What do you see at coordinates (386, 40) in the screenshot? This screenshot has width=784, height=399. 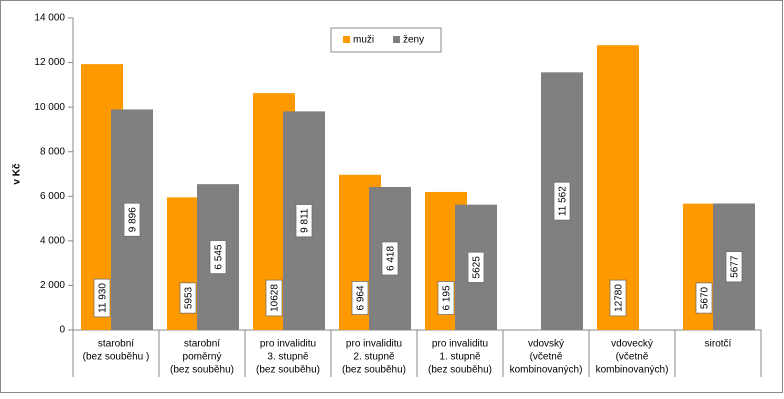 I see `legend-box` at bounding box center [386, 40].